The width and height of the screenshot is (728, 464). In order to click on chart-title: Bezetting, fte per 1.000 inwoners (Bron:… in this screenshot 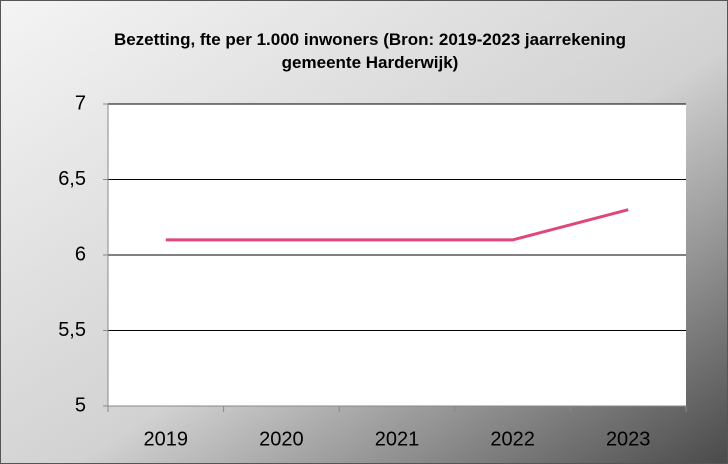, I will do `click(370, 51)`.